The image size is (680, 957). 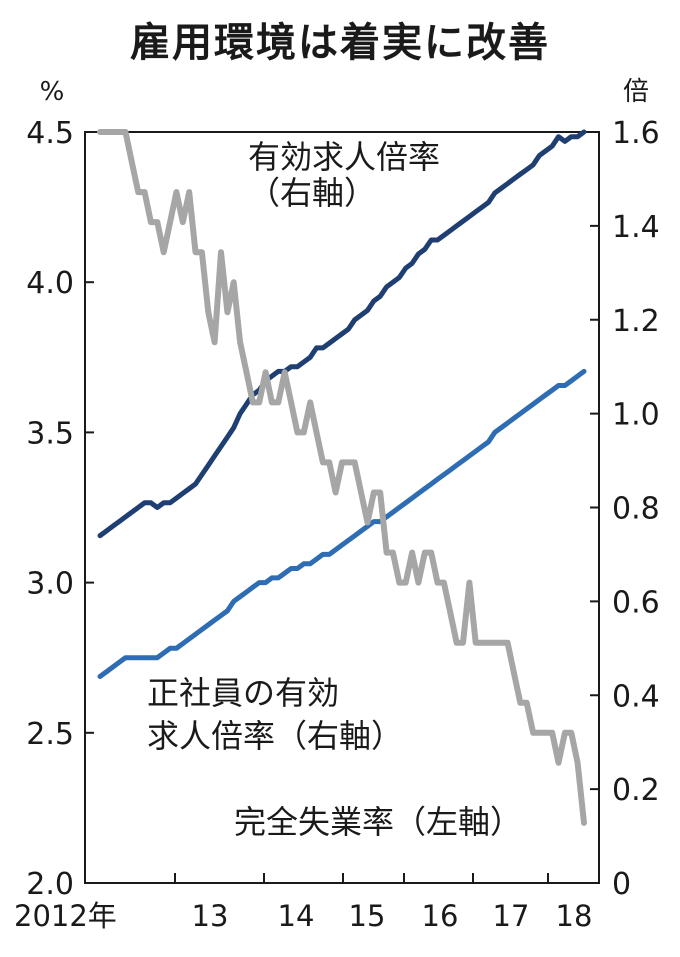 What do you see at coordinates (574, 916) in the screenshot?
I see `x-axis-tick-label: 18` at bounding box center [574, 916].